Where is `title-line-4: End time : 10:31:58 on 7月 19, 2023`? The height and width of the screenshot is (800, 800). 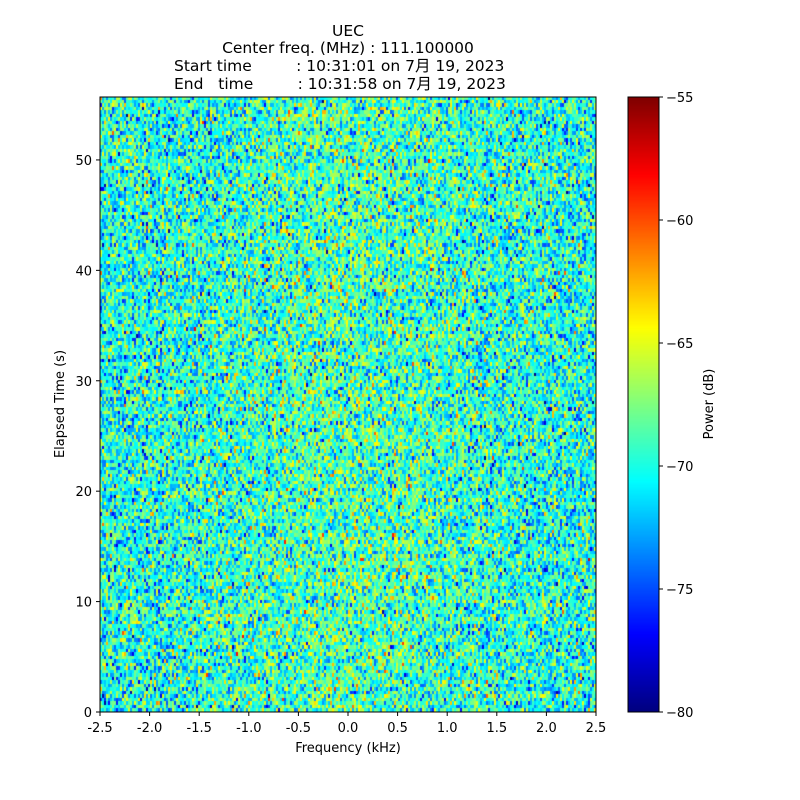 title-line-4: End time : 10:31:58 on 7月 19, 2023 is located at coordinates (340, 84).